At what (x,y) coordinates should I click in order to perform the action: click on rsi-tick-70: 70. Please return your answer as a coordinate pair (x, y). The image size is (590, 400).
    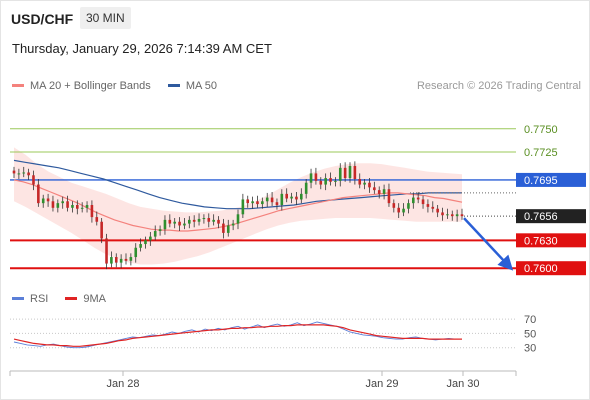
    Looking at the image, I should click on (530, 320).